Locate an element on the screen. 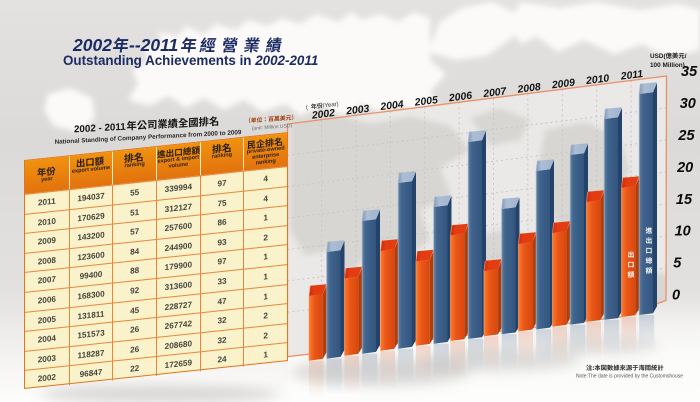 This screenshot has width=700, height=402. svg-text: 2005 is located at coordinates (425, 102).